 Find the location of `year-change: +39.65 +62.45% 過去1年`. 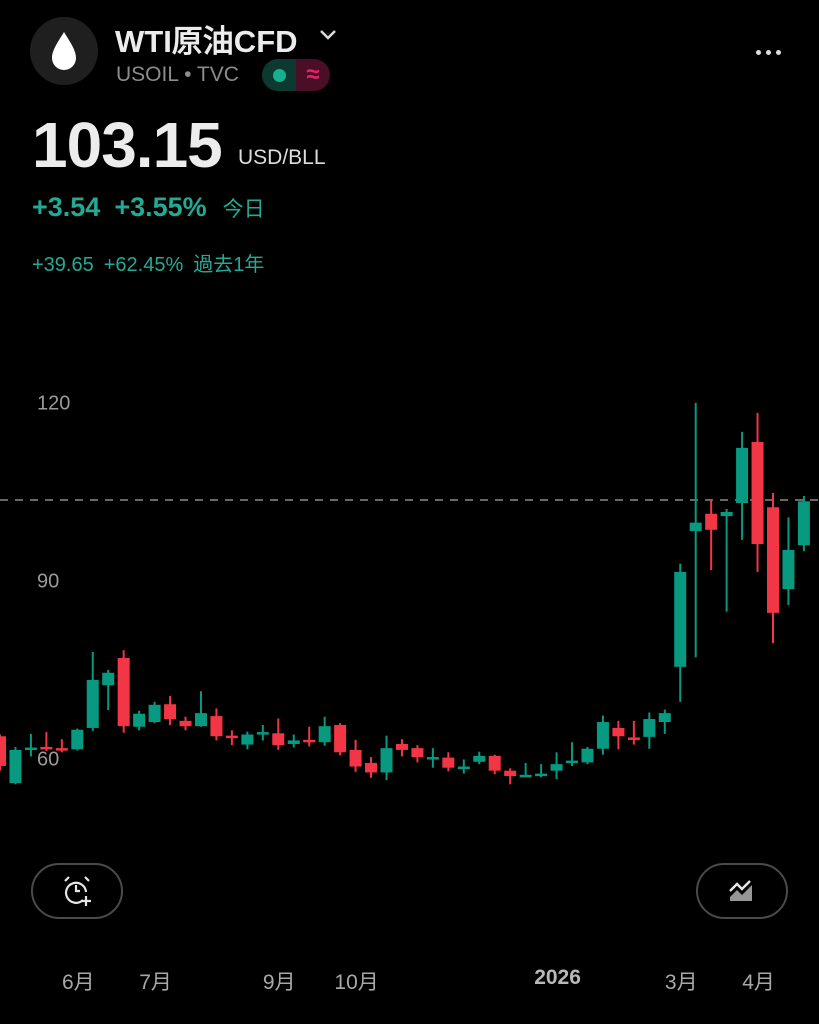

year-change: +39.65 +62.45% 過去1年 is located at coordinates (153, 262).